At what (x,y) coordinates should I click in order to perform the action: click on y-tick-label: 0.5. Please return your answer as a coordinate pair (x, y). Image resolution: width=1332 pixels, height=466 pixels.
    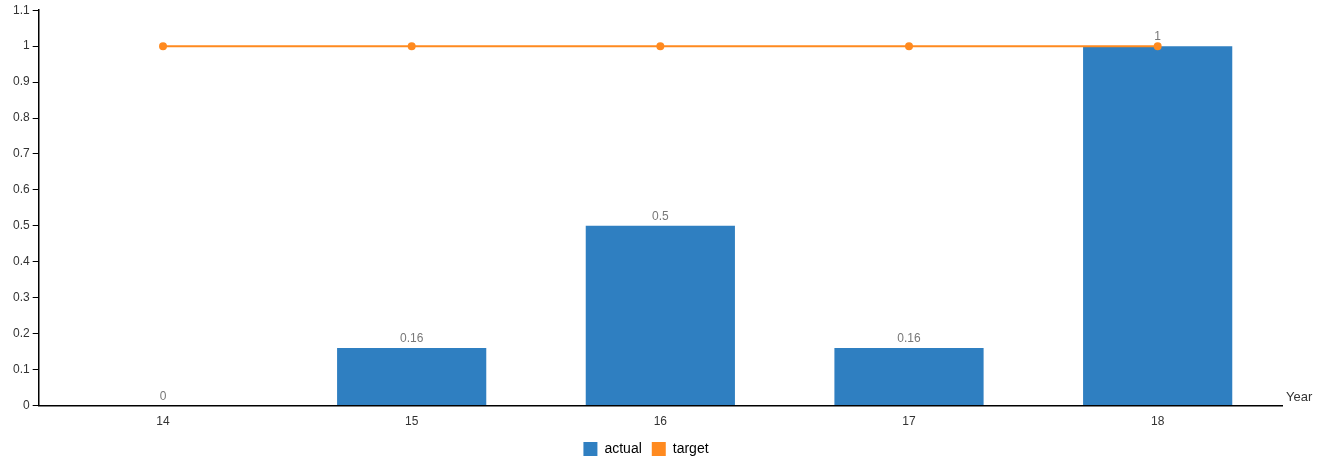
    Looking at the image, I should click on (21, 225).